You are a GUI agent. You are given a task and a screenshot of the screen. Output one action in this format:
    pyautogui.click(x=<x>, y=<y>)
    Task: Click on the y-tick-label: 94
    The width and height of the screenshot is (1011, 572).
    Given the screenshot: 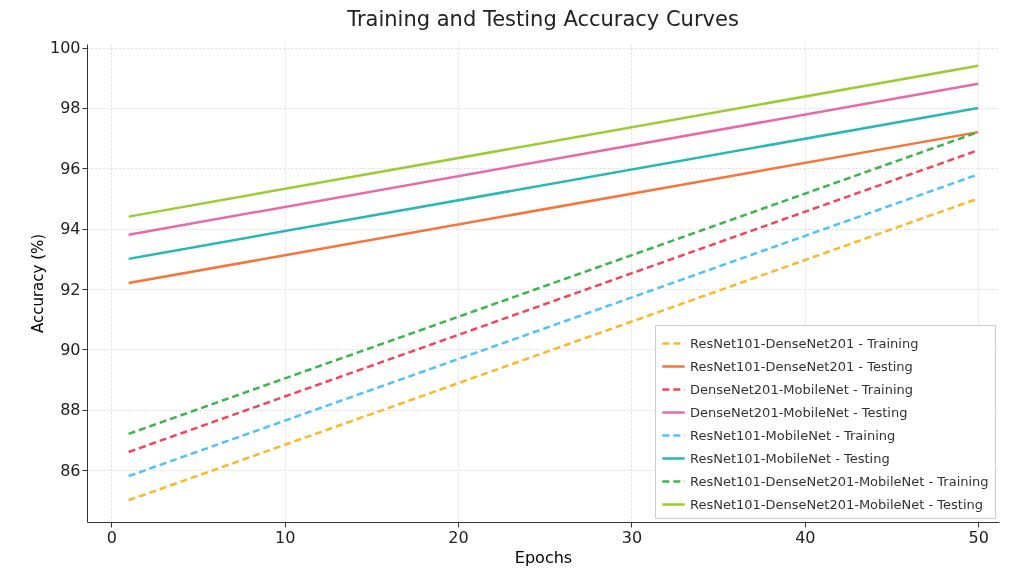 What is the action you would take?
    pyautogui.click(x=70, y=229)
    